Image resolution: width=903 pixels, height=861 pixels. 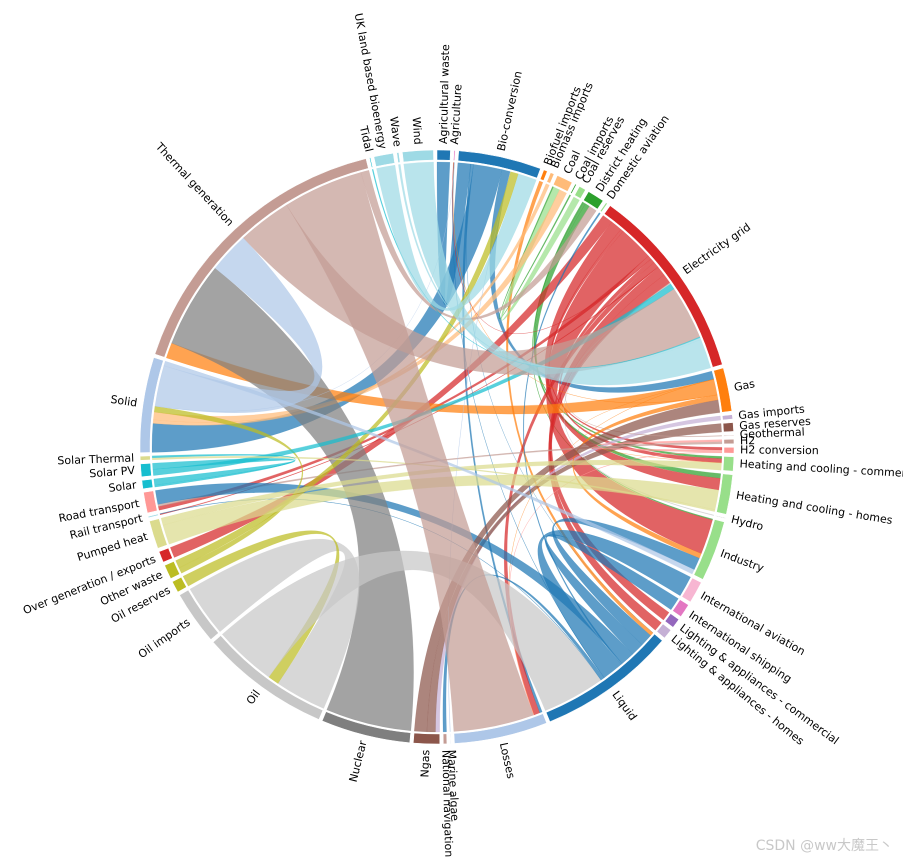 I want to click on node-label: Electricity grid, so click(x=716, y=249).